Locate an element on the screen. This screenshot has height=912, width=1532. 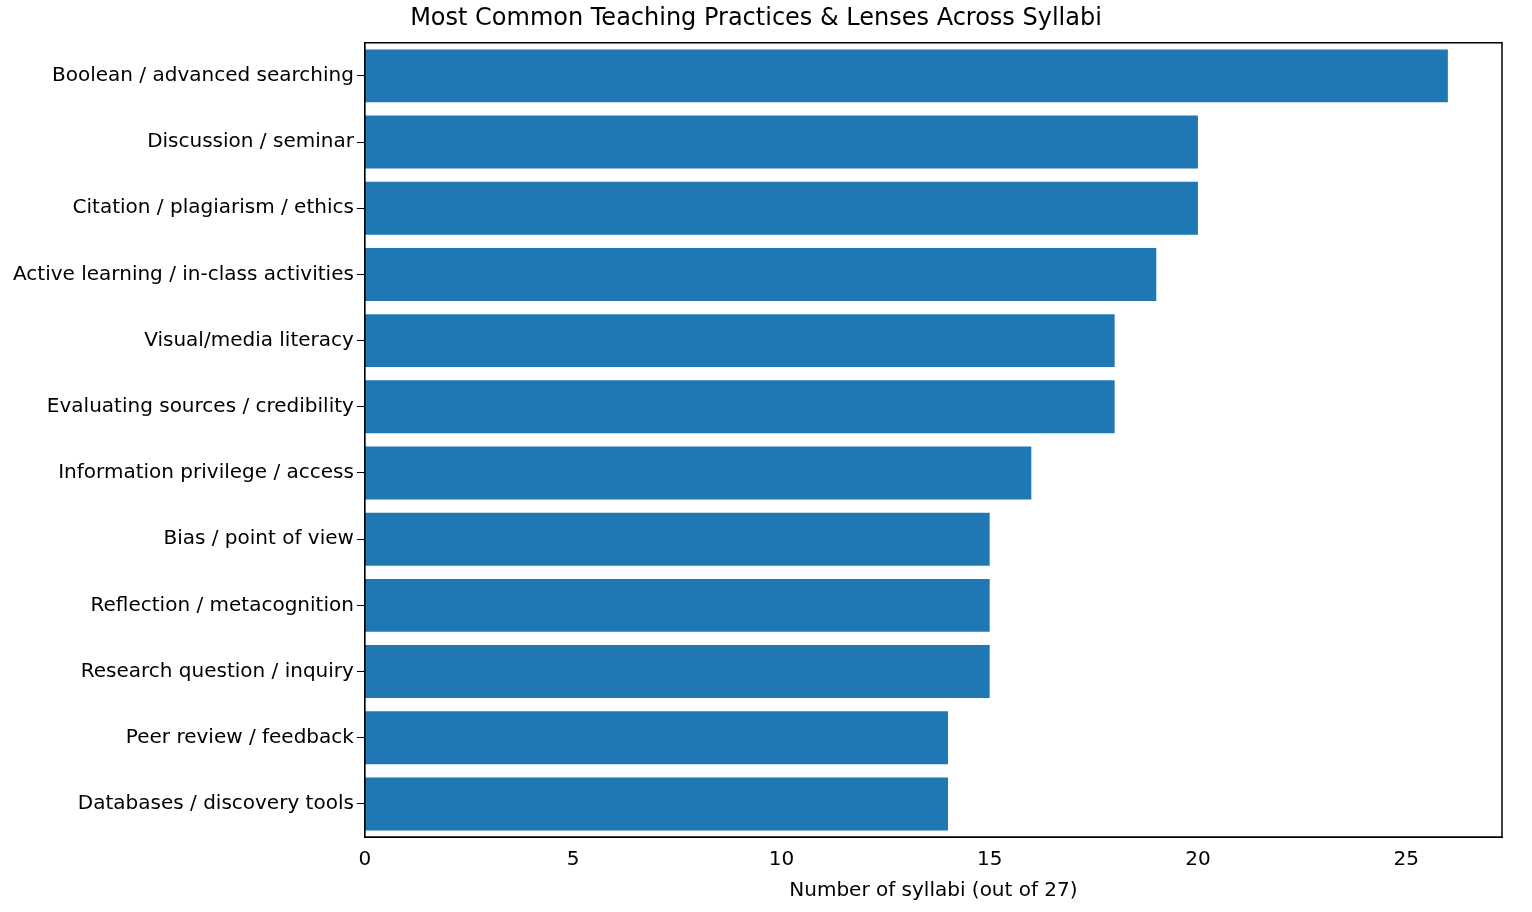
x-tick-label: 20 is located at coordinates (1198, 858).